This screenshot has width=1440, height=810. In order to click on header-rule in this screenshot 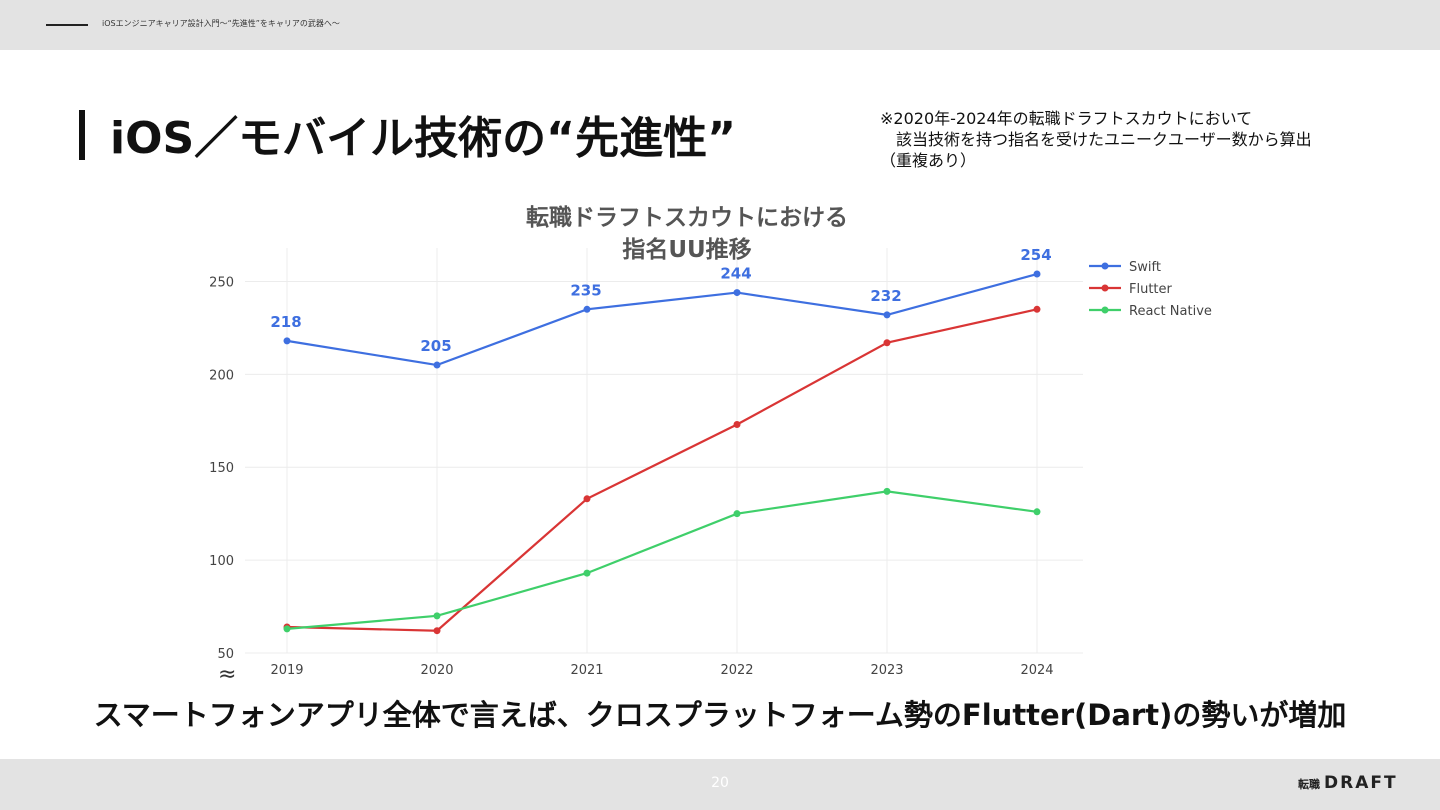, I will do `click(67, 25)`.